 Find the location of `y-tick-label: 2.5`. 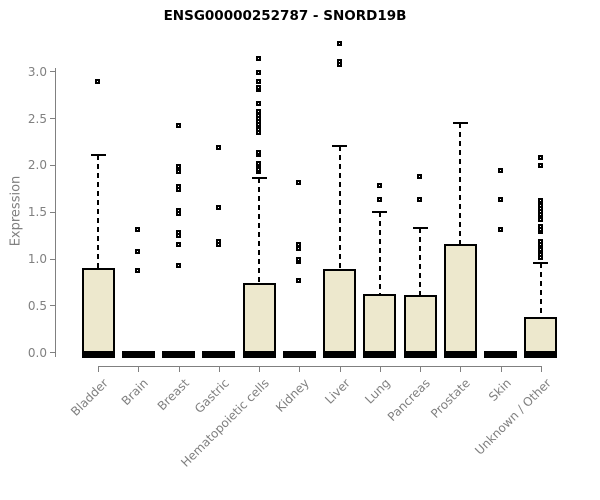

y-tick-label: 2.5 is located at coordinates (37, 118).